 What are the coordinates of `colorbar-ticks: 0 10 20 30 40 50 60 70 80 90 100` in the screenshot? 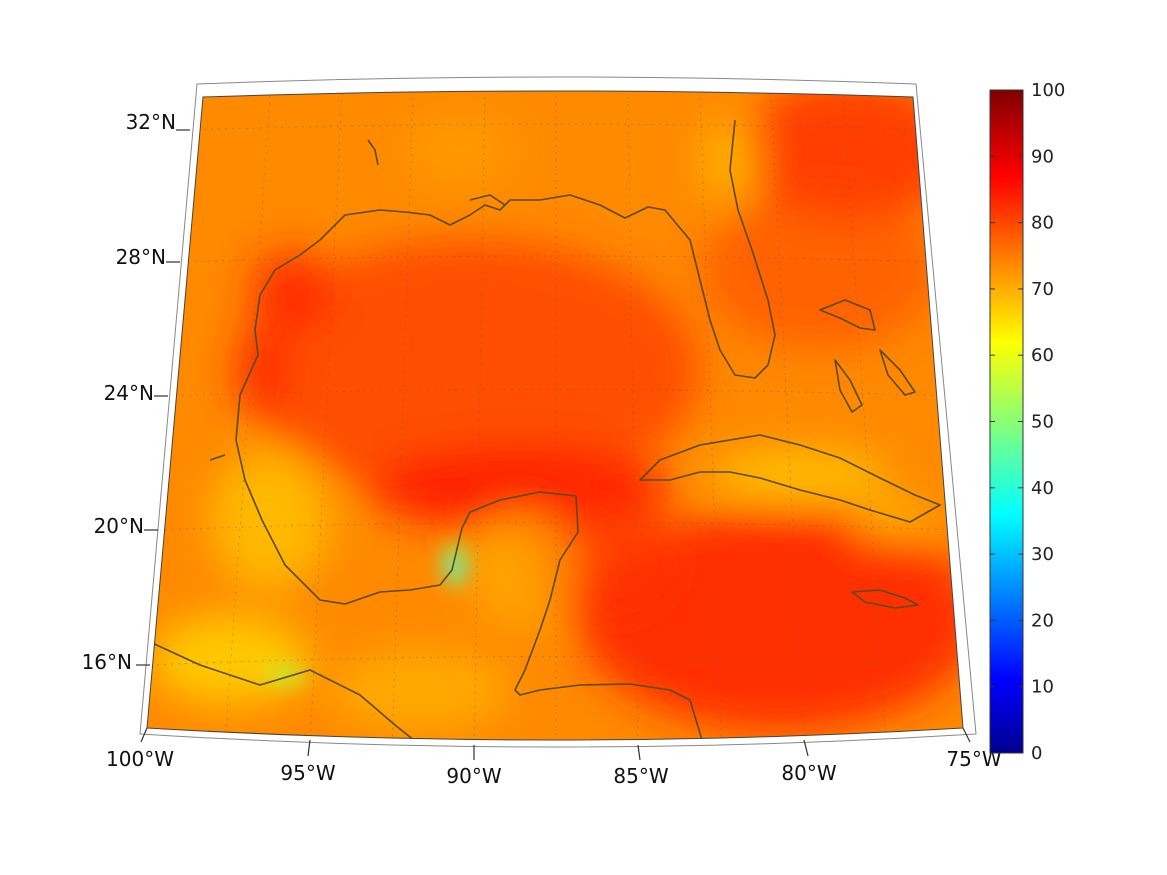 It's located at (1027, 422).